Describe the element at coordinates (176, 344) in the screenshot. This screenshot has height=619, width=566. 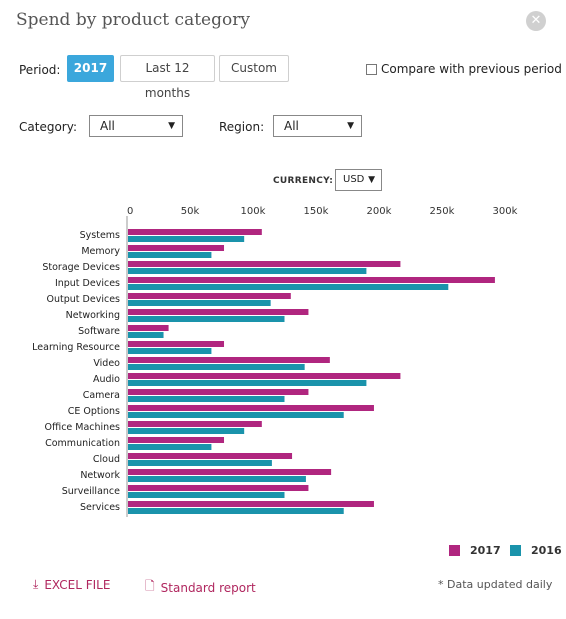
I see `bar-2017-learning-resource` at that location.